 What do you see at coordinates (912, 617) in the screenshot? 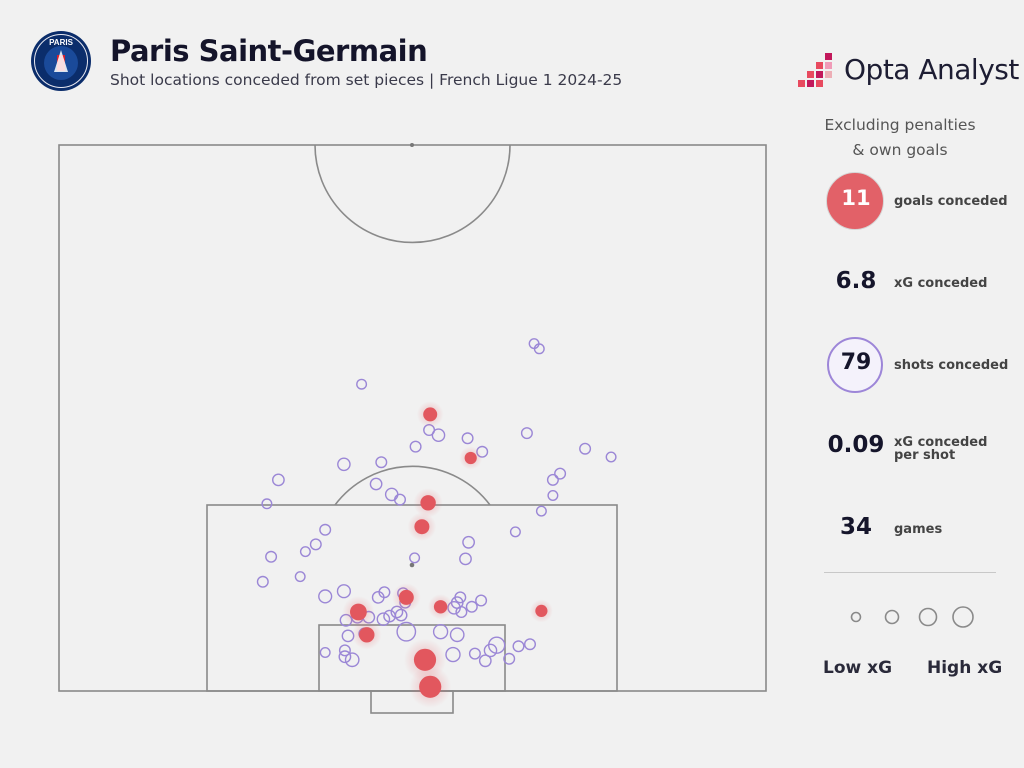
I see `xg-size-legend` at bounding box center [912, 617].